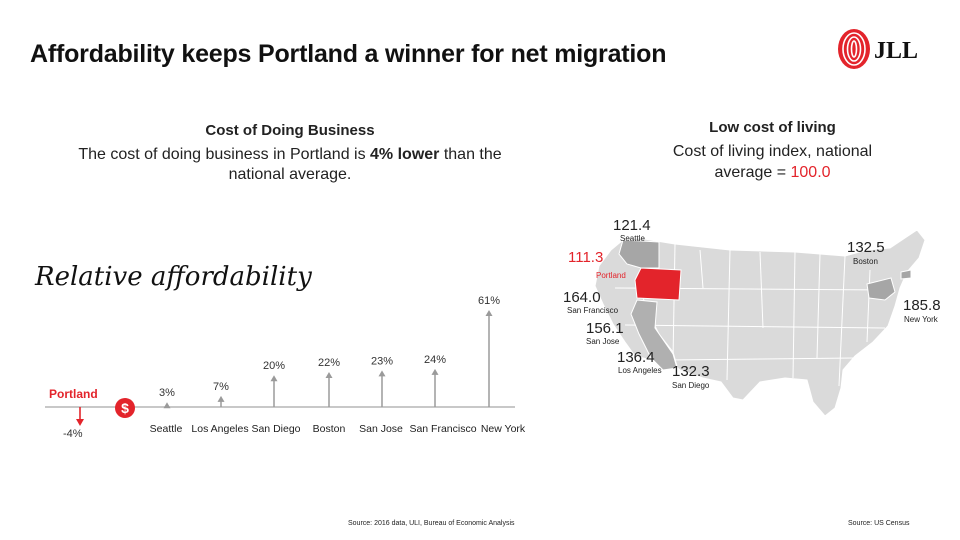  I want to click on category-label: Los Angeles, so click(219, 429).